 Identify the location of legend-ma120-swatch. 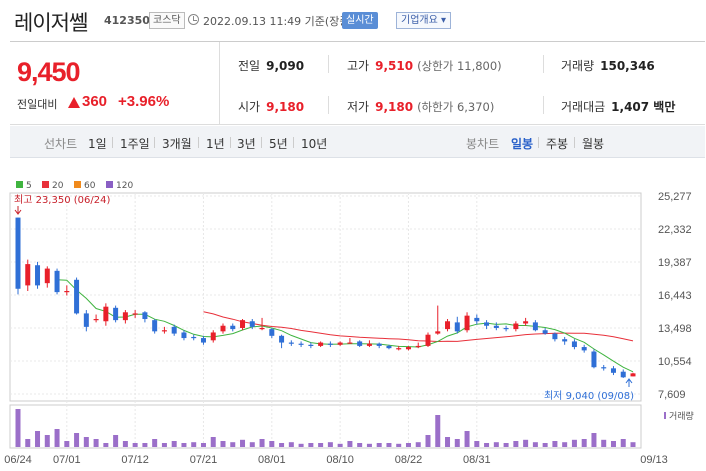
(109, 184).